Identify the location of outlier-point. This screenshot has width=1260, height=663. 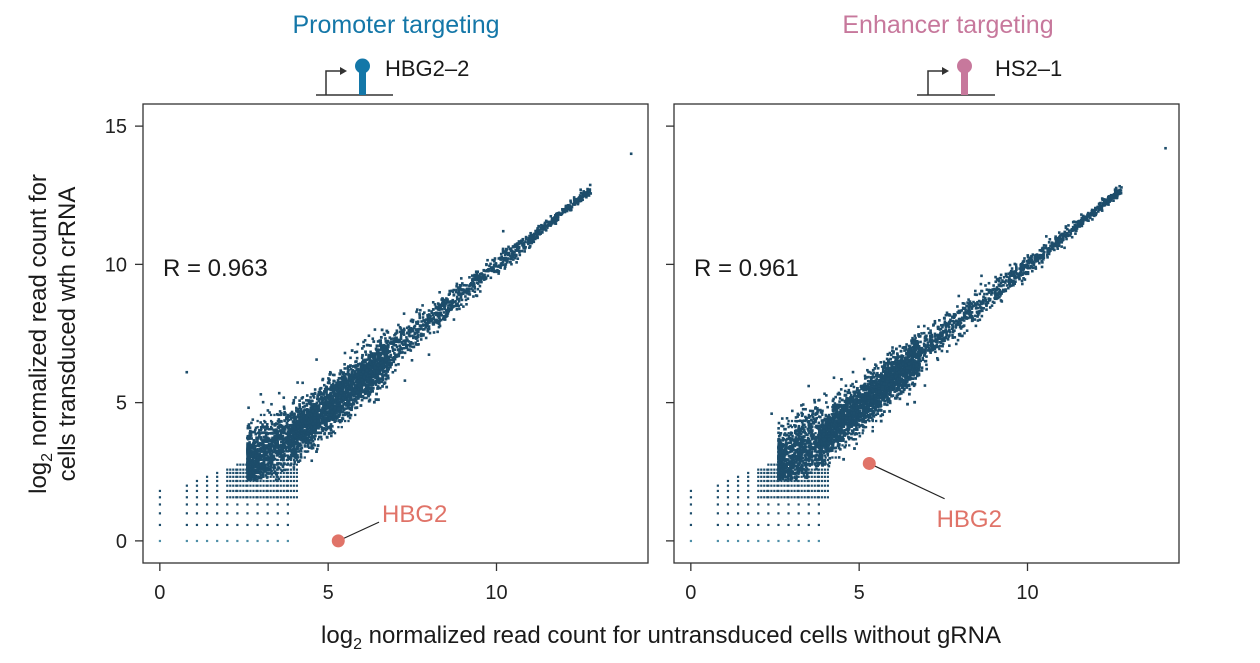
(570, 201).